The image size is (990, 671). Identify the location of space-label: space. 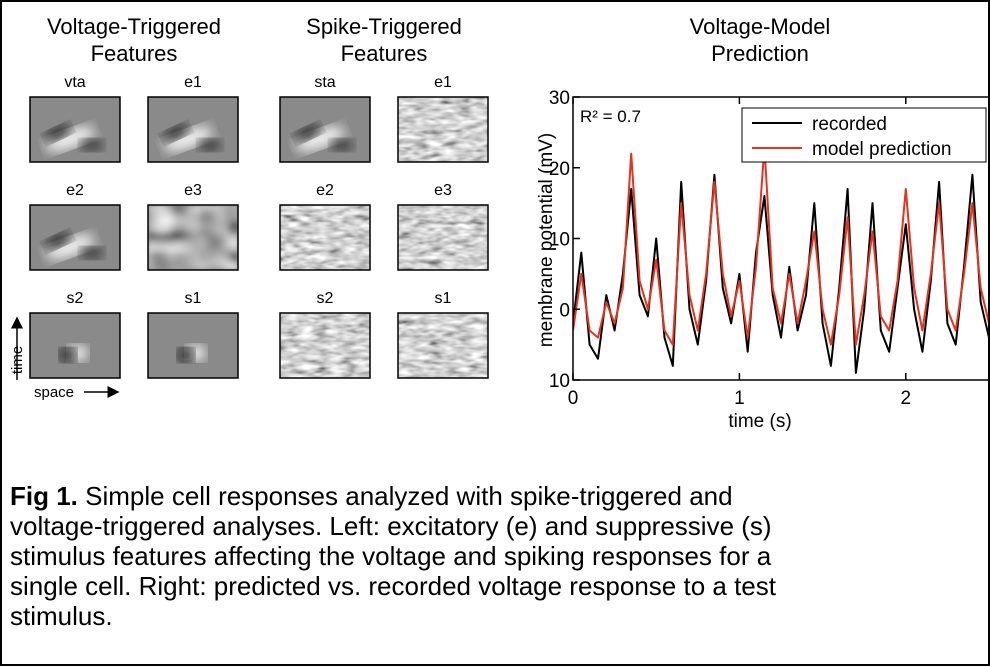
(54, 392).